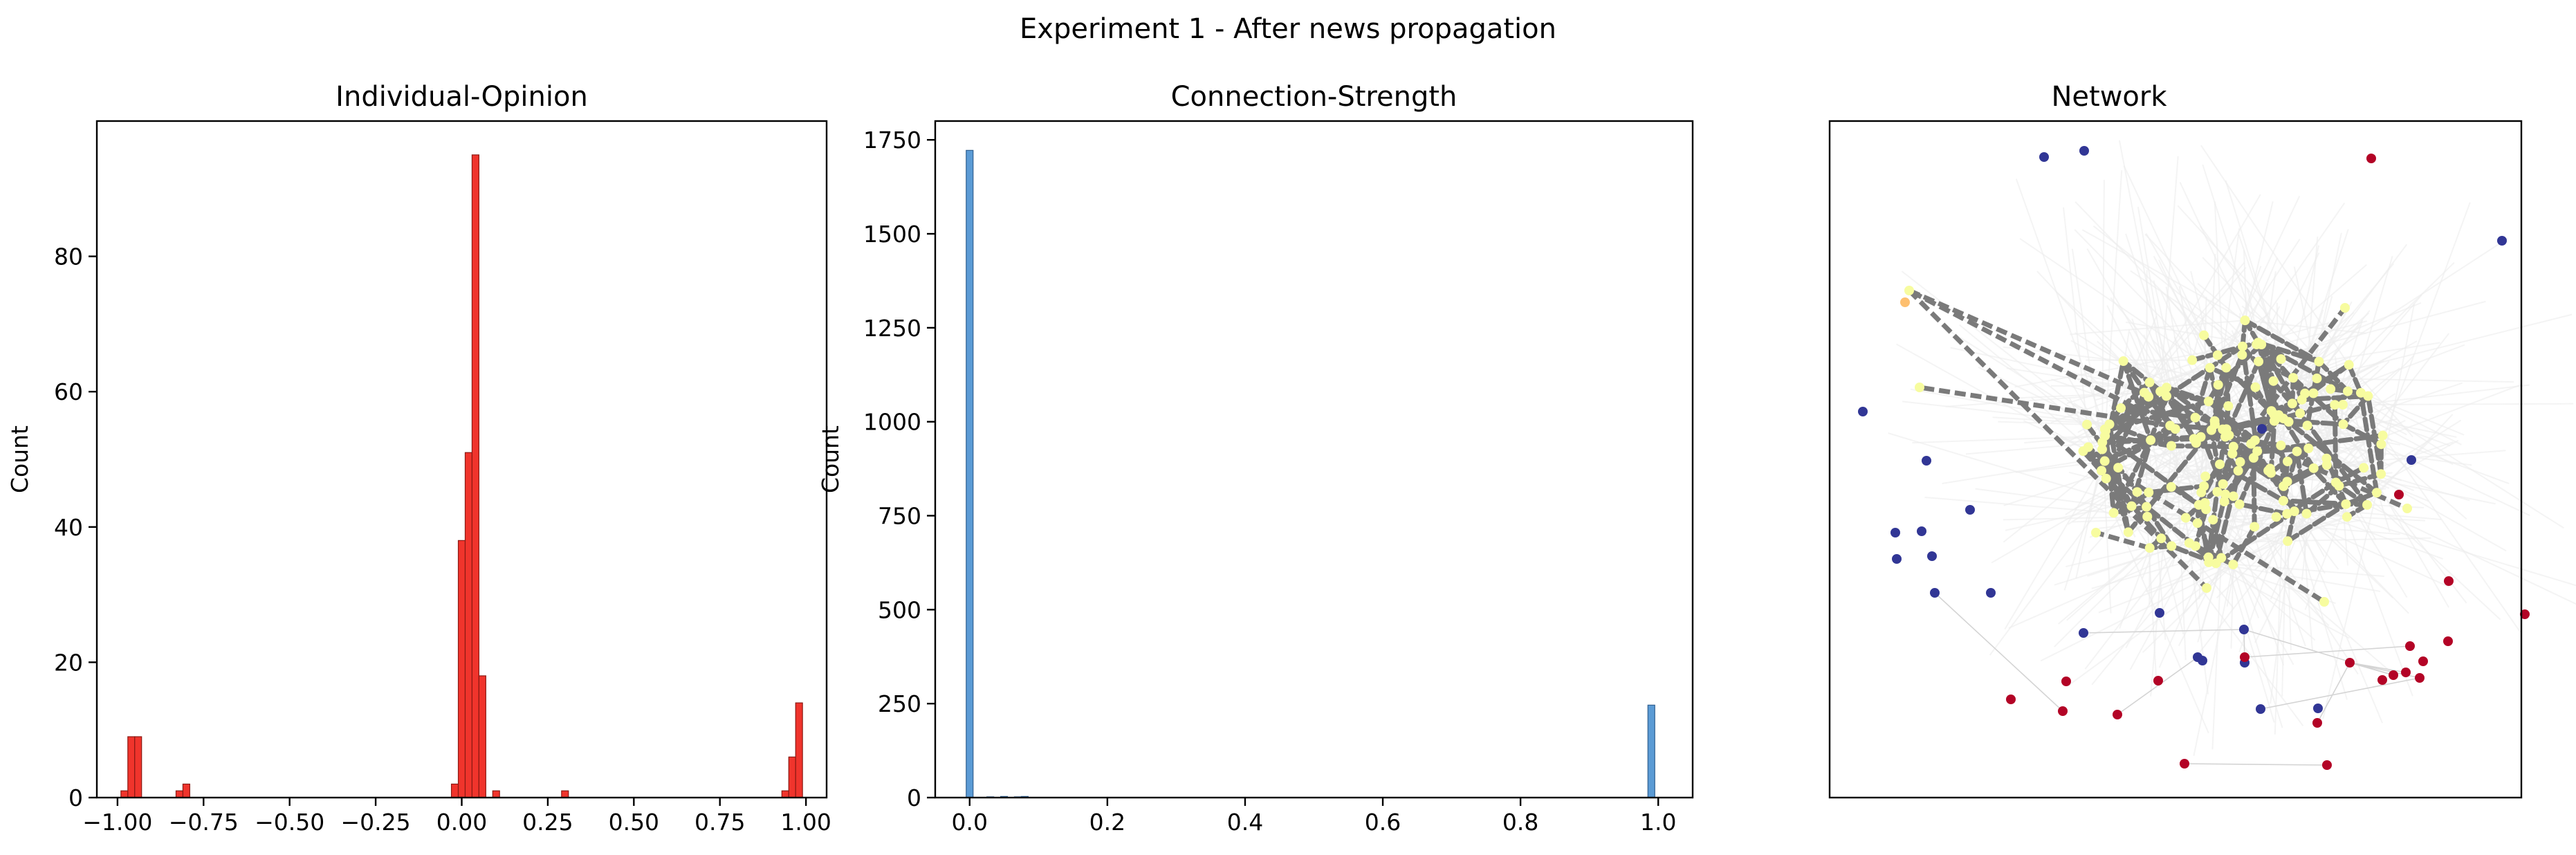 Image resolution: width=2576 pixels, height=855 pixels. I want to click on x-tick-label: 0.8, so click(1520, 822).